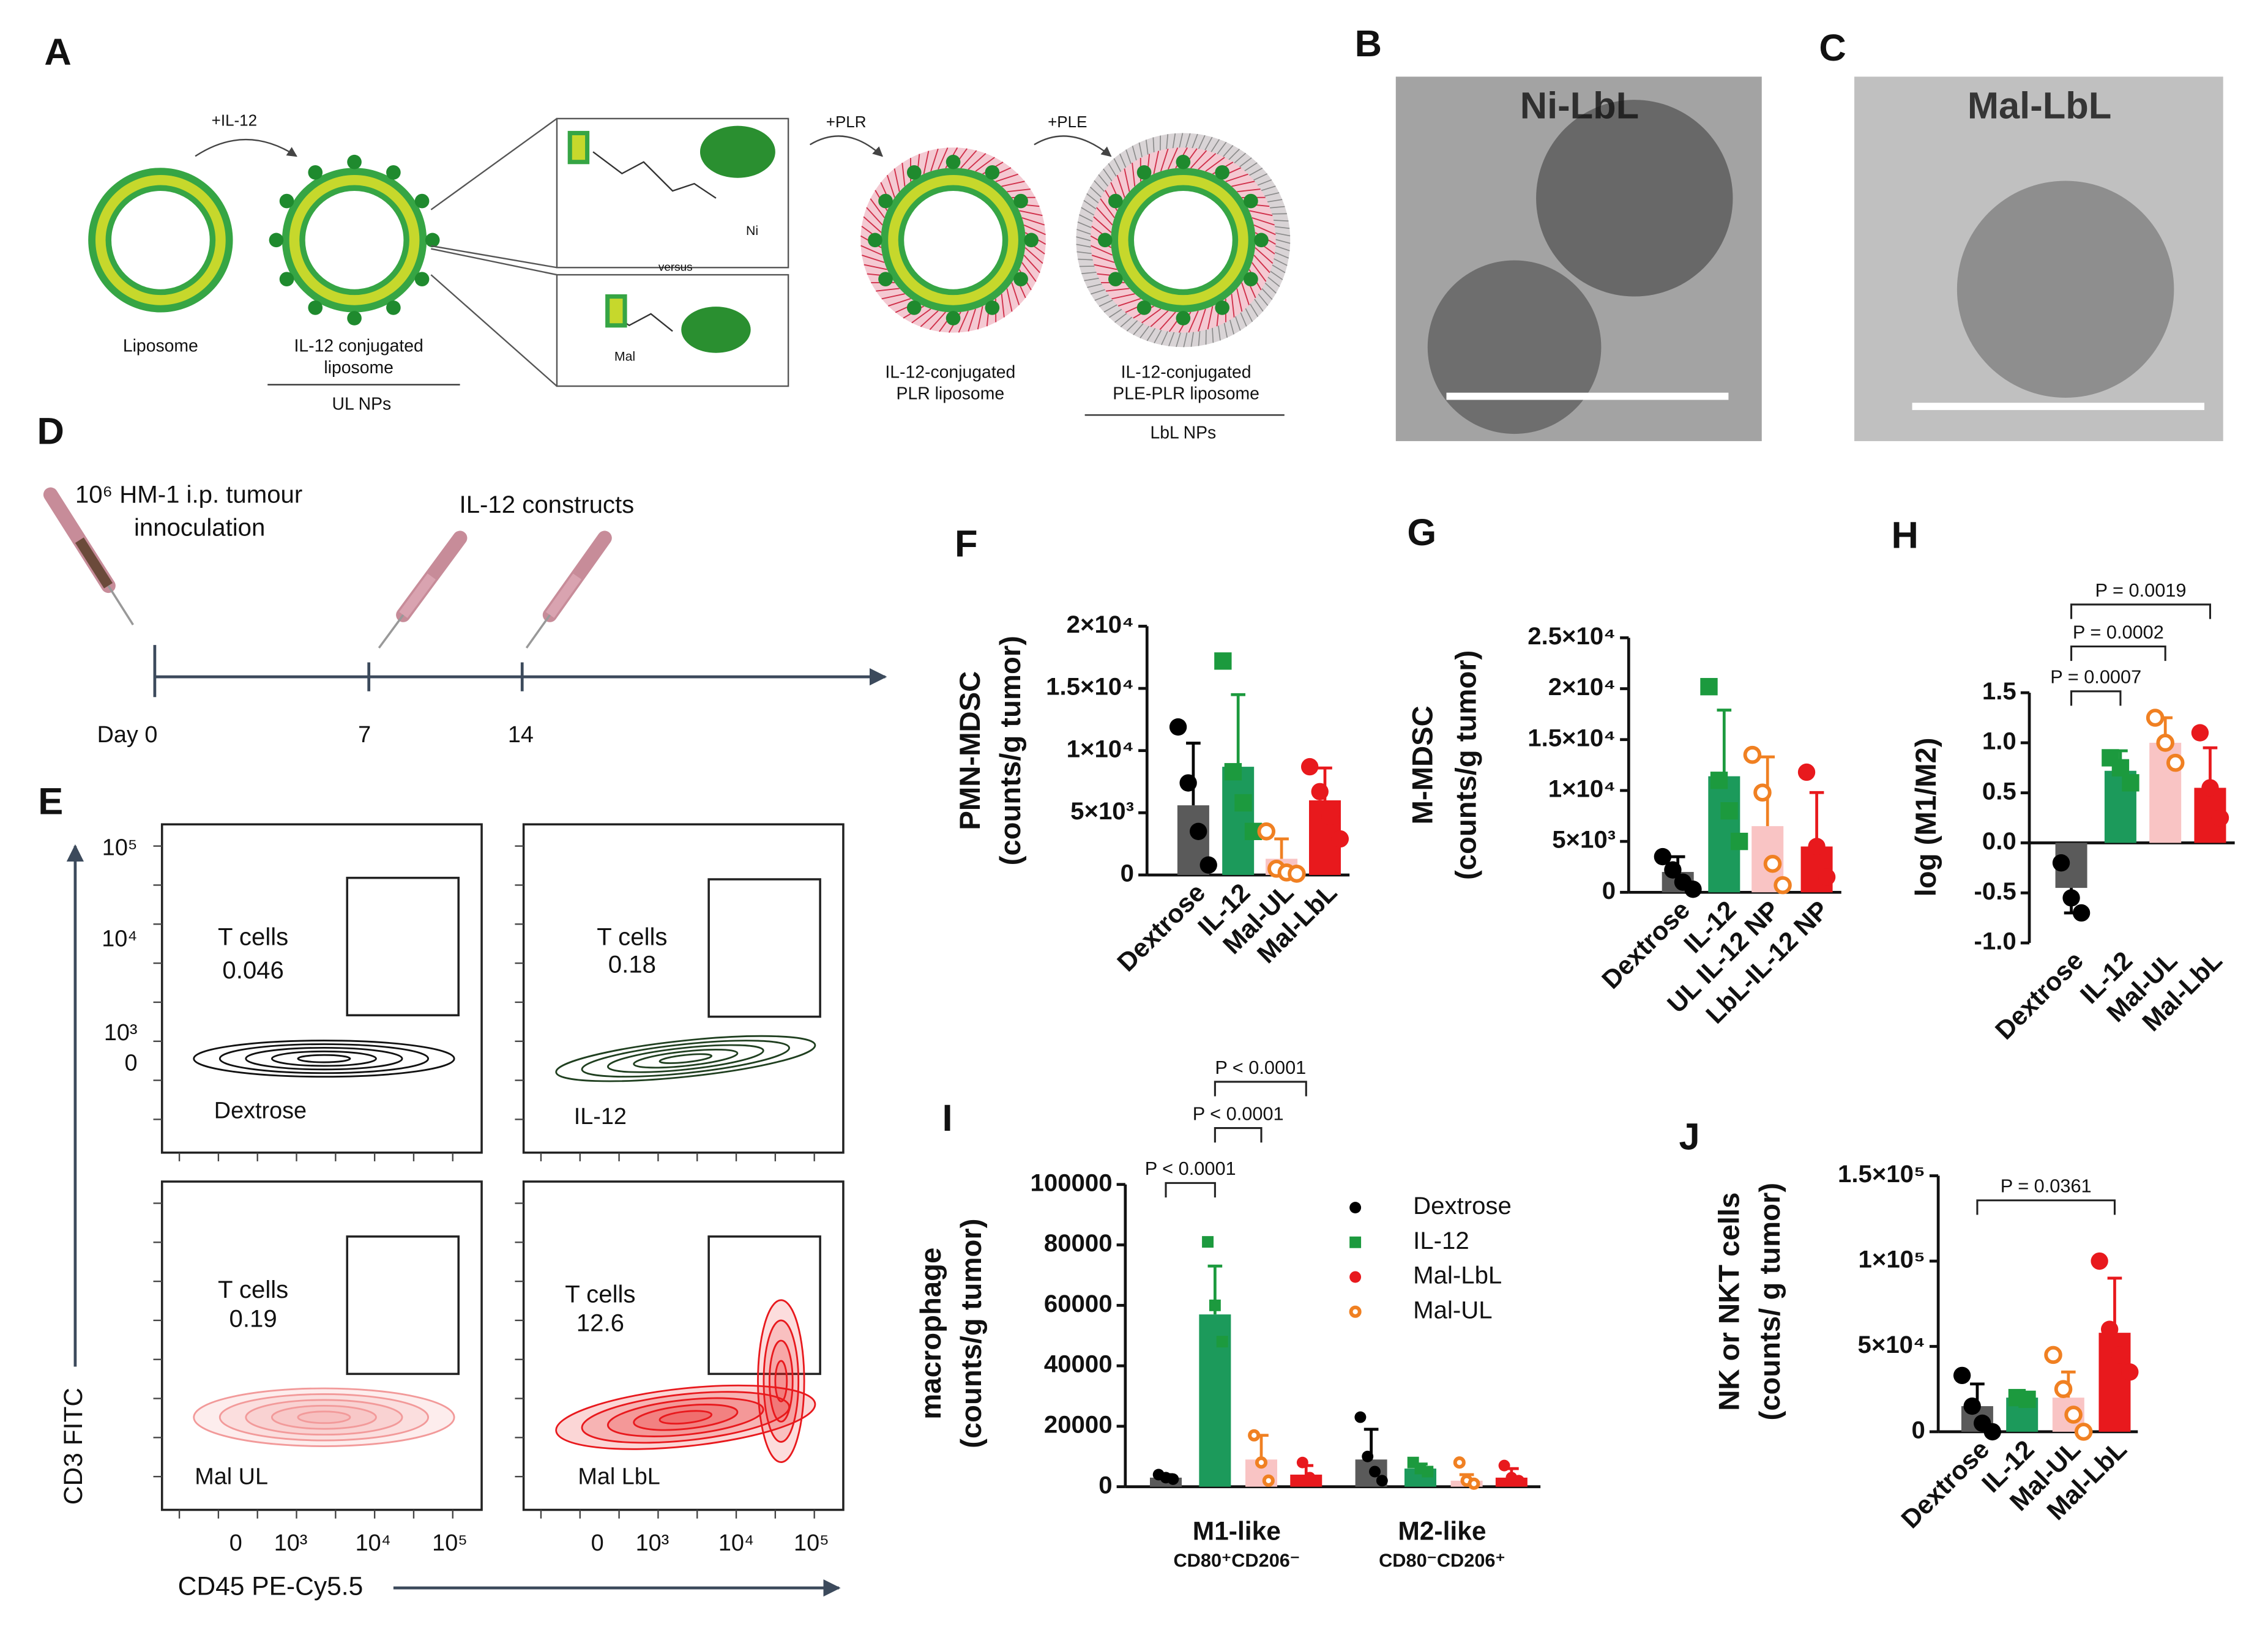 The image size is (2268, 1627). What do you see at coordinates (1918, 1430) in the screenshot?
I see `y-tick-label: 0` at bounding box center [1918, 1430].